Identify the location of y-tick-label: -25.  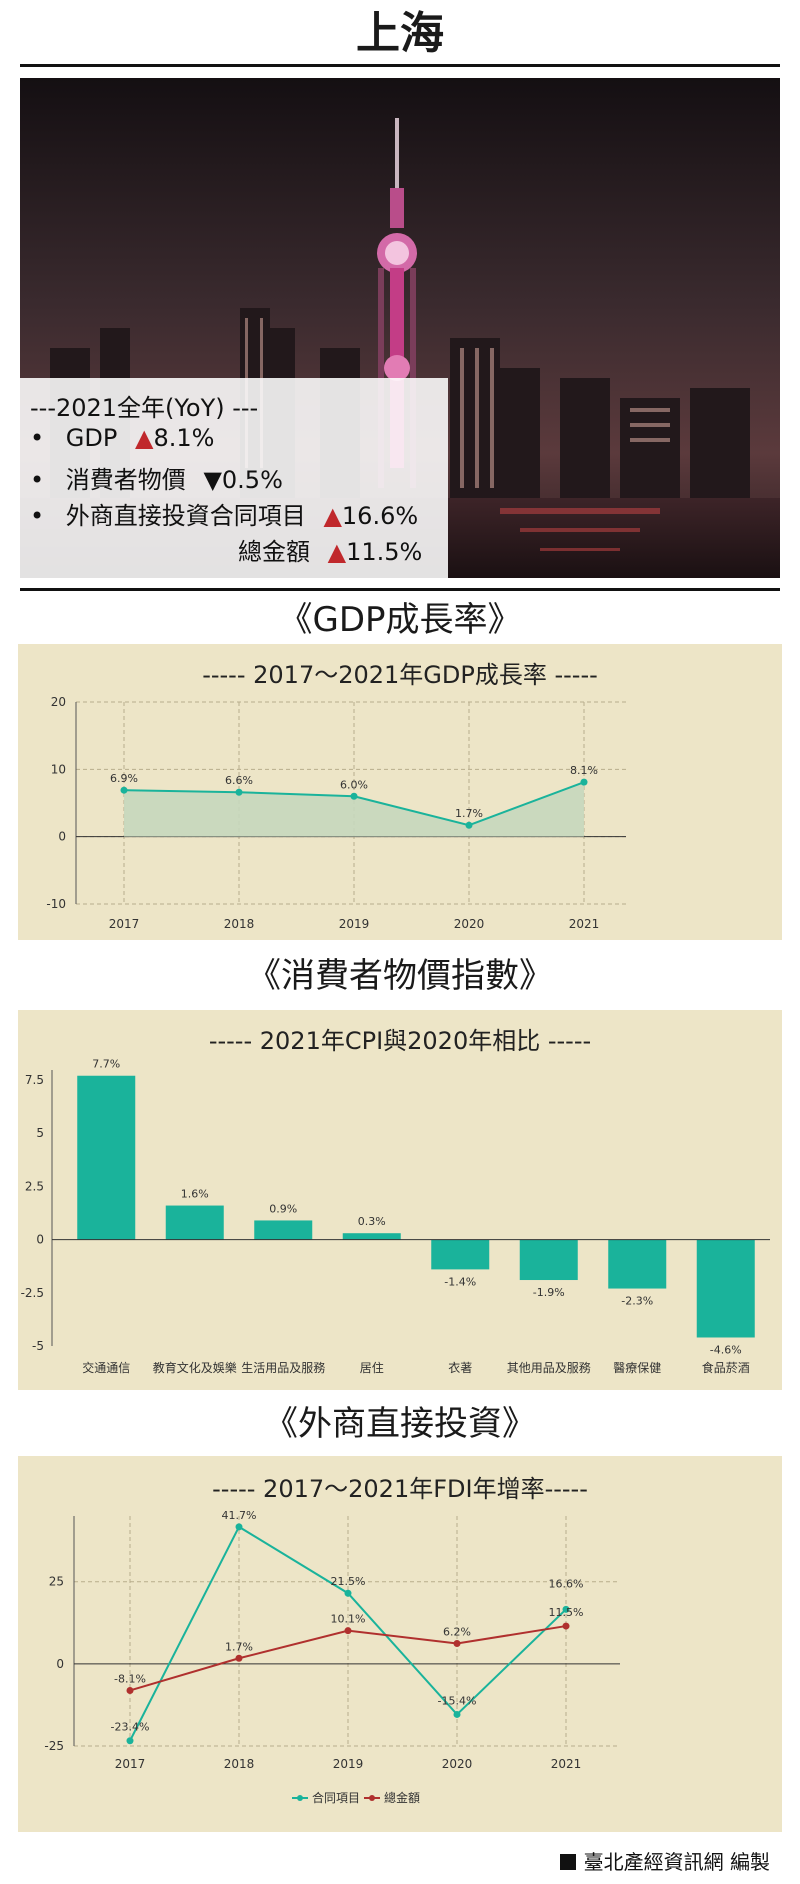
(54, 1746).